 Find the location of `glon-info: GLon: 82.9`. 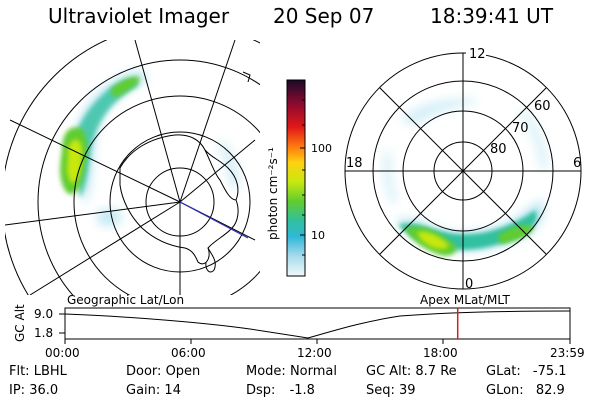

glon-info: GLon: 82.9 is located at coordinates (525, 390).